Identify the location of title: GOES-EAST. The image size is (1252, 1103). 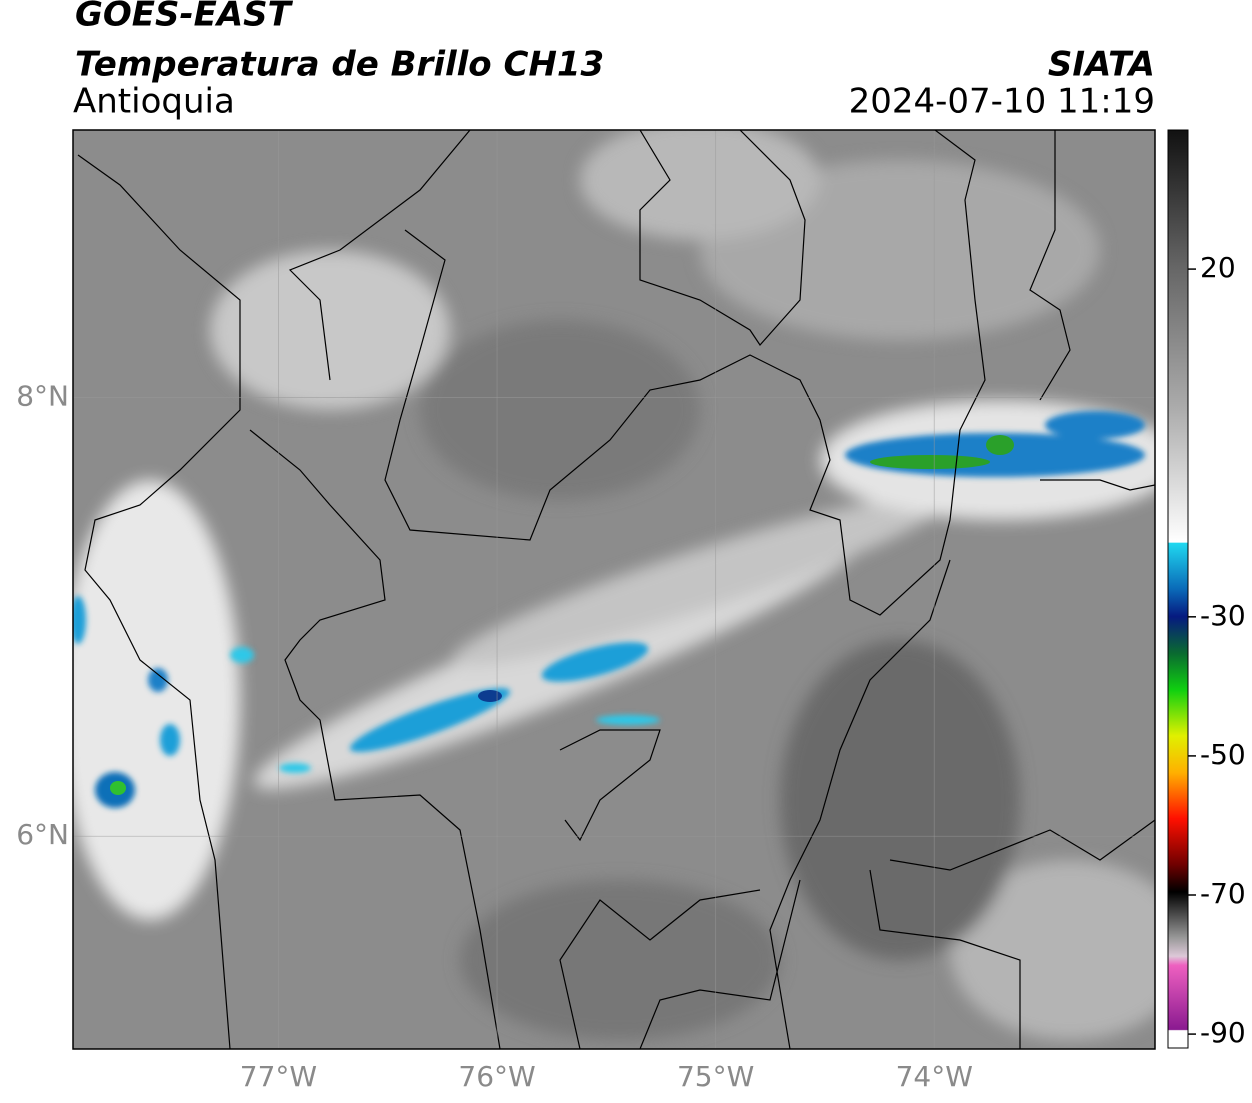
(184, 17).